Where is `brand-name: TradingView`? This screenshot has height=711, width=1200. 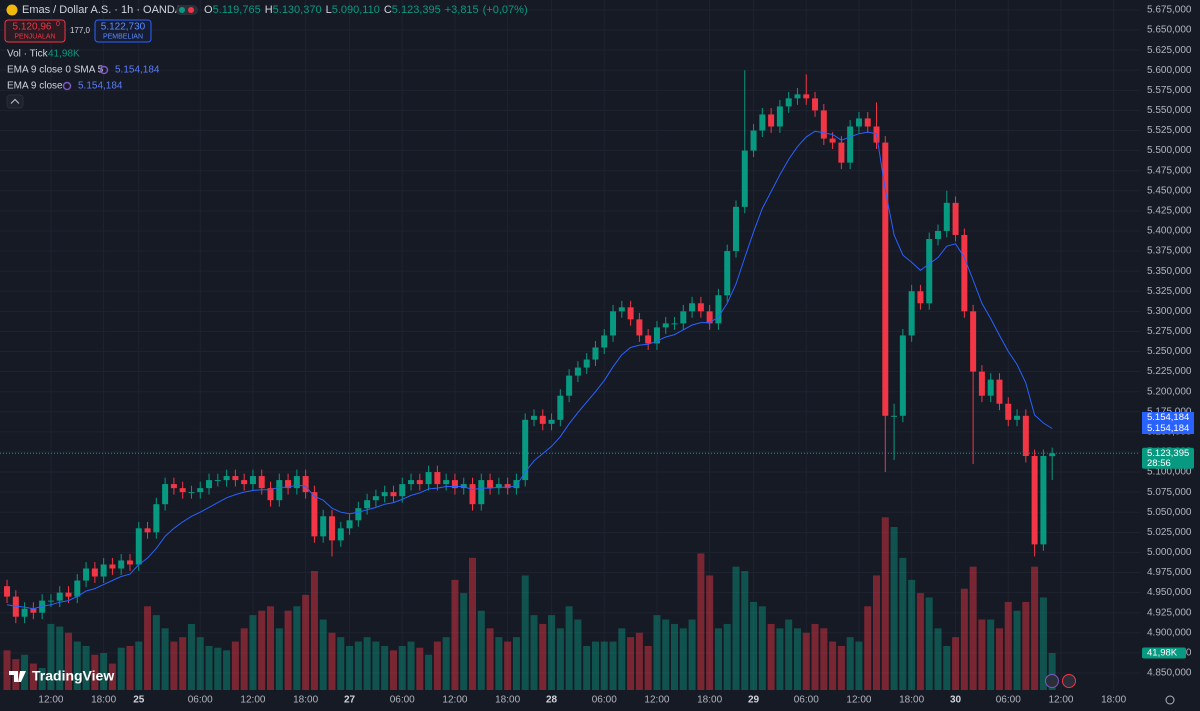 brand-name: TradingView is located at coordinates (73, 676).